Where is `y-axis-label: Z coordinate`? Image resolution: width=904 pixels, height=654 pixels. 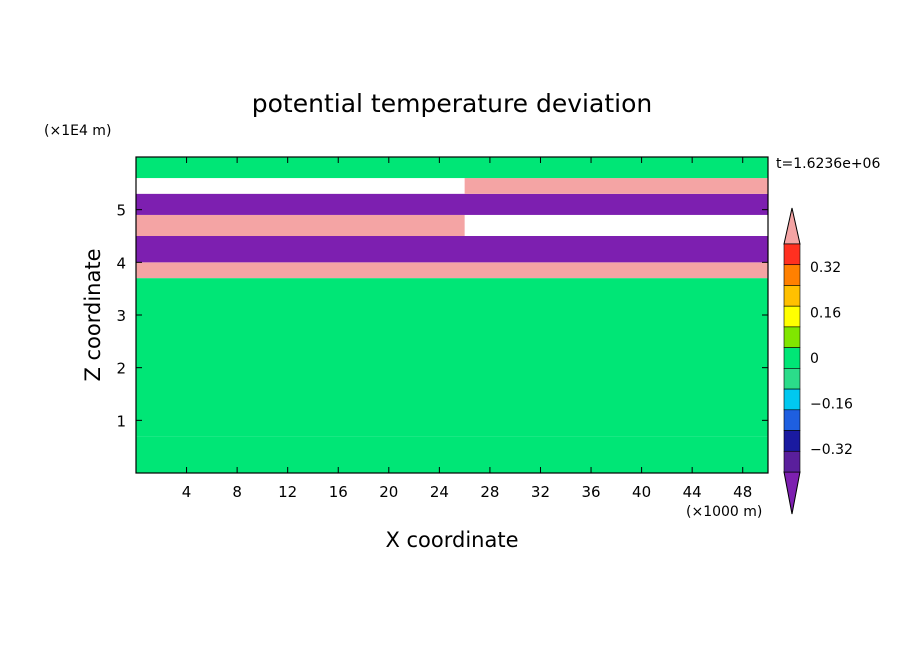 y-axis-label: Z coordinate is located at coordinates (93, 314).